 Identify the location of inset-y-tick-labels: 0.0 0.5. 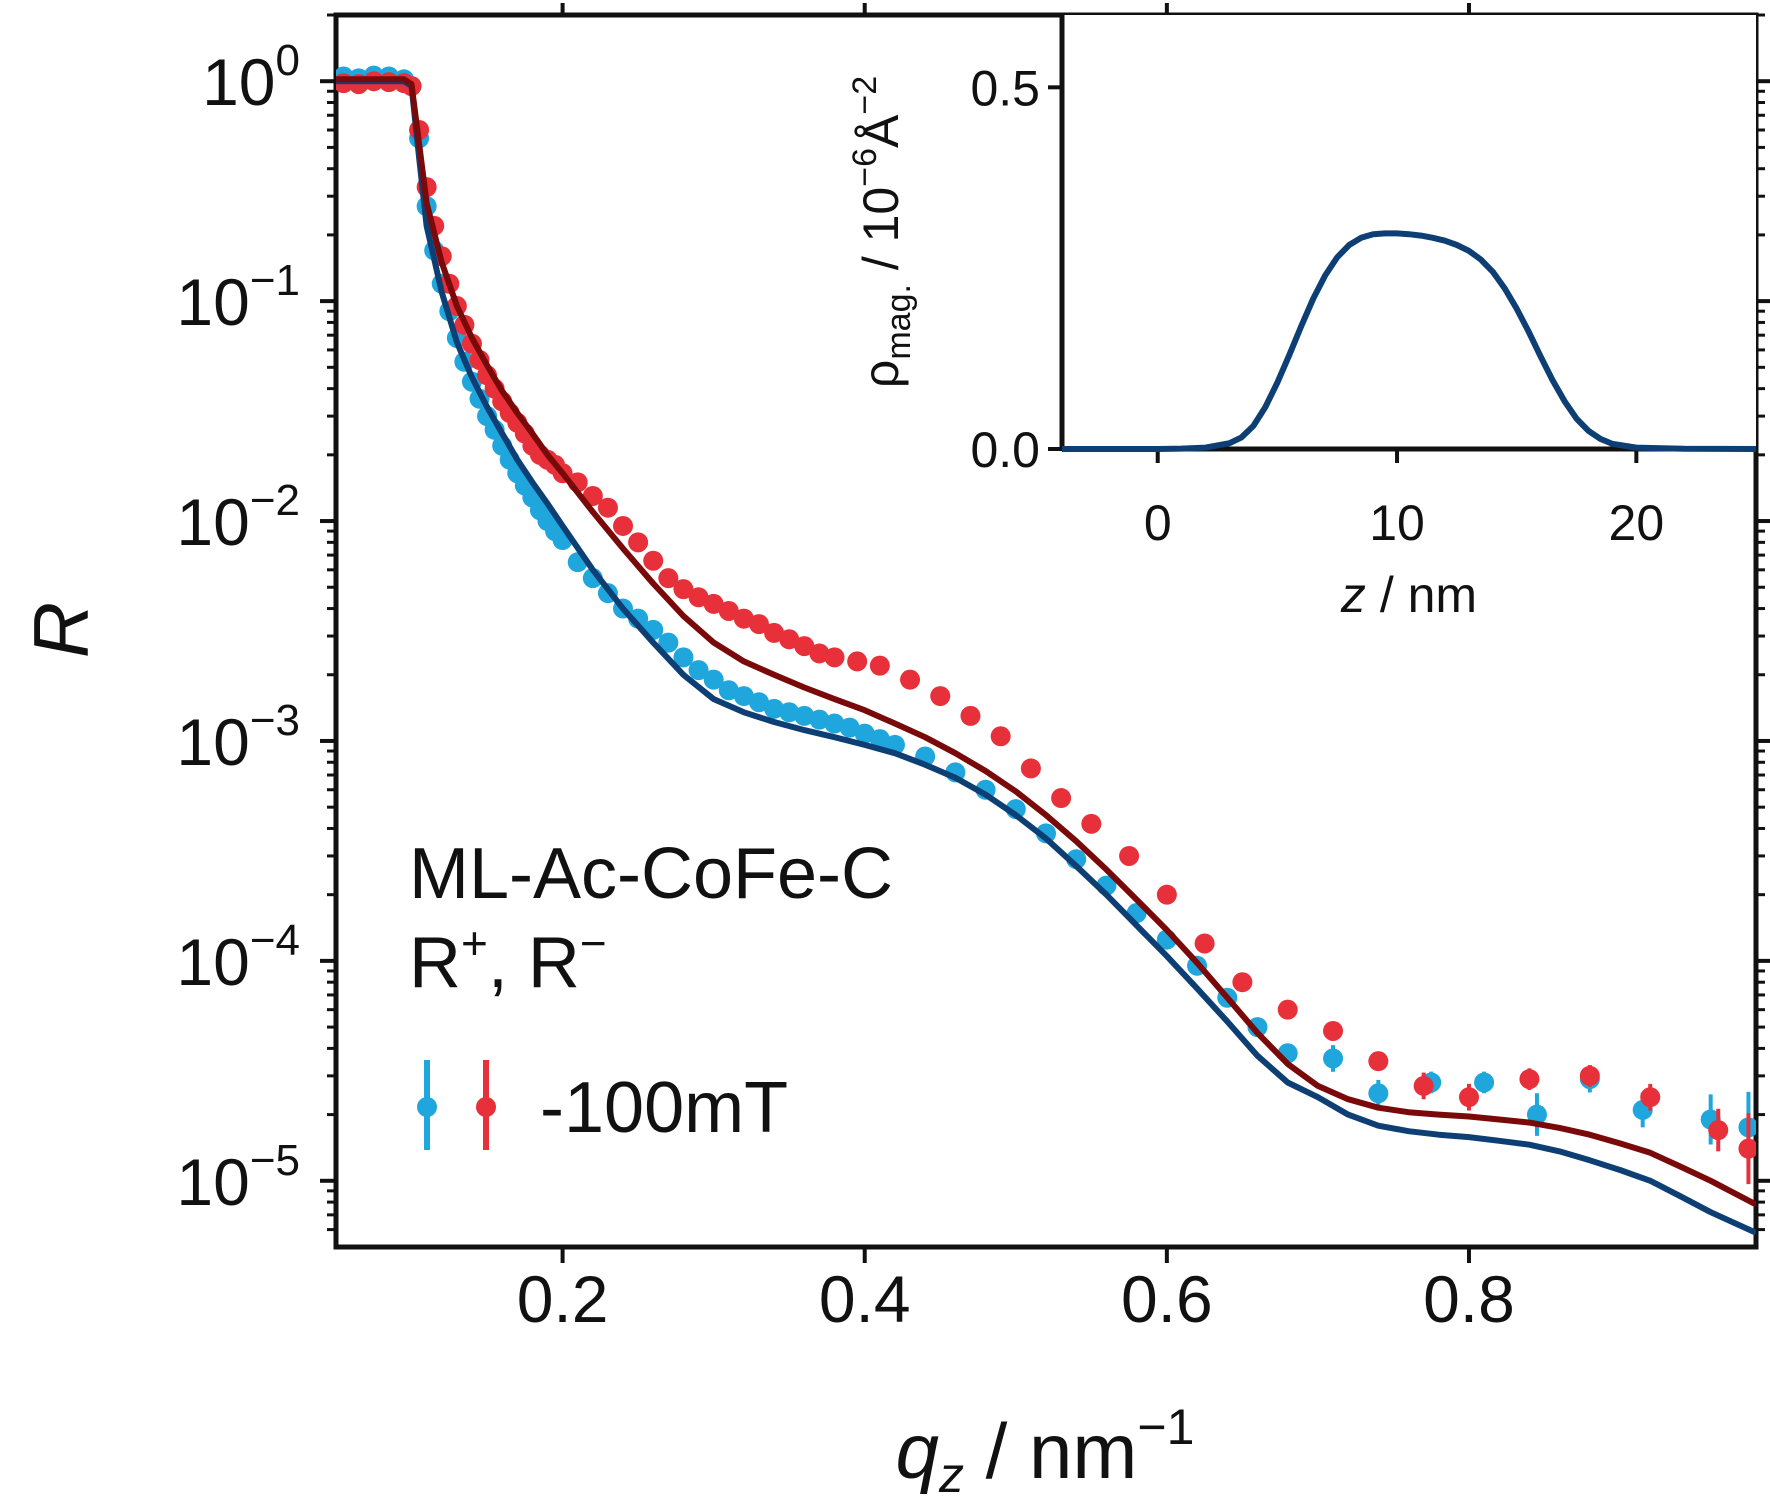
(1005, 269).